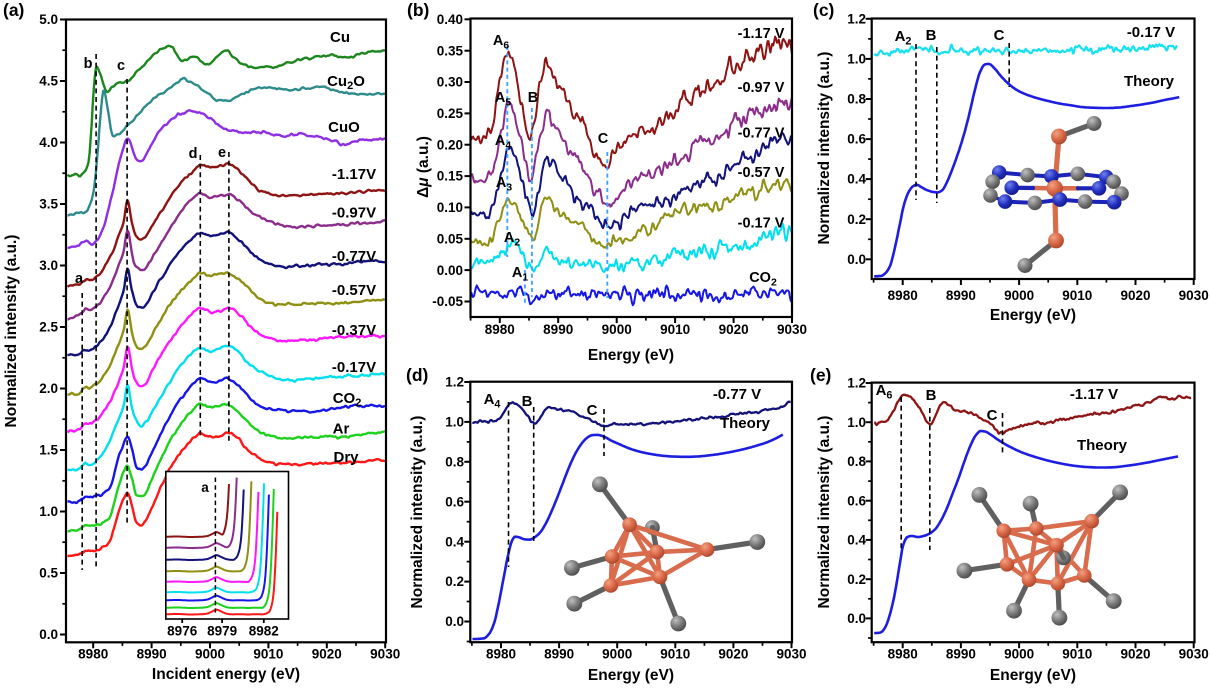 The image size is (1210, 691). I want to click on svg-text: 3.0, so click(48, 265).